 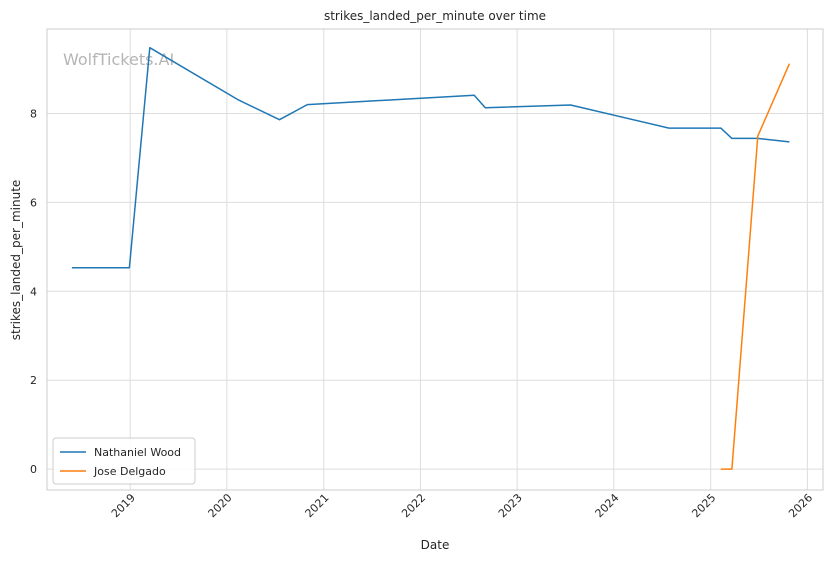 I want to click on y-tick-label: 4, so click(x=33, y=291).